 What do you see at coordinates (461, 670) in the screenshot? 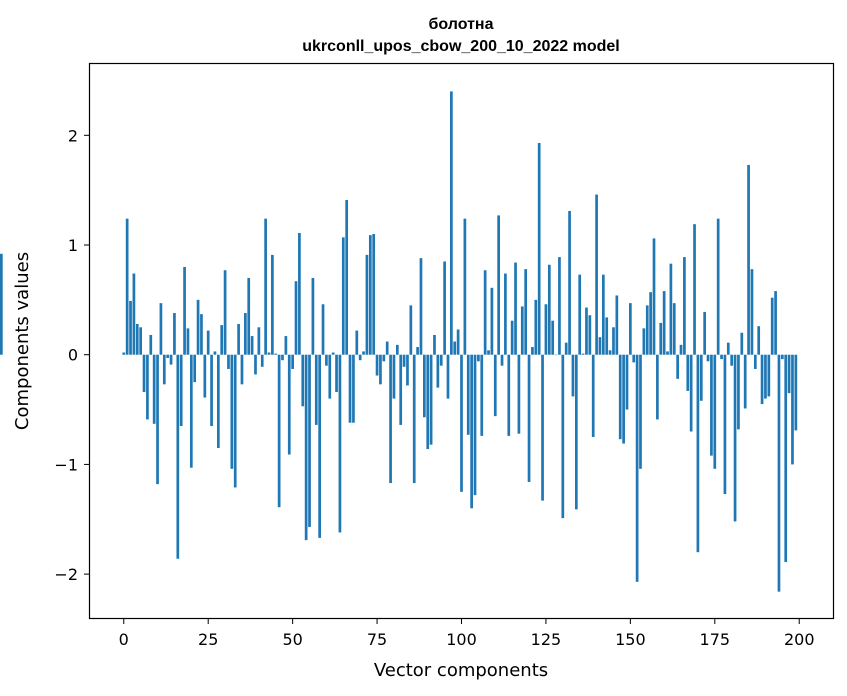
I see `x-axis-label: Vector components` at bounding box center [461, 670].